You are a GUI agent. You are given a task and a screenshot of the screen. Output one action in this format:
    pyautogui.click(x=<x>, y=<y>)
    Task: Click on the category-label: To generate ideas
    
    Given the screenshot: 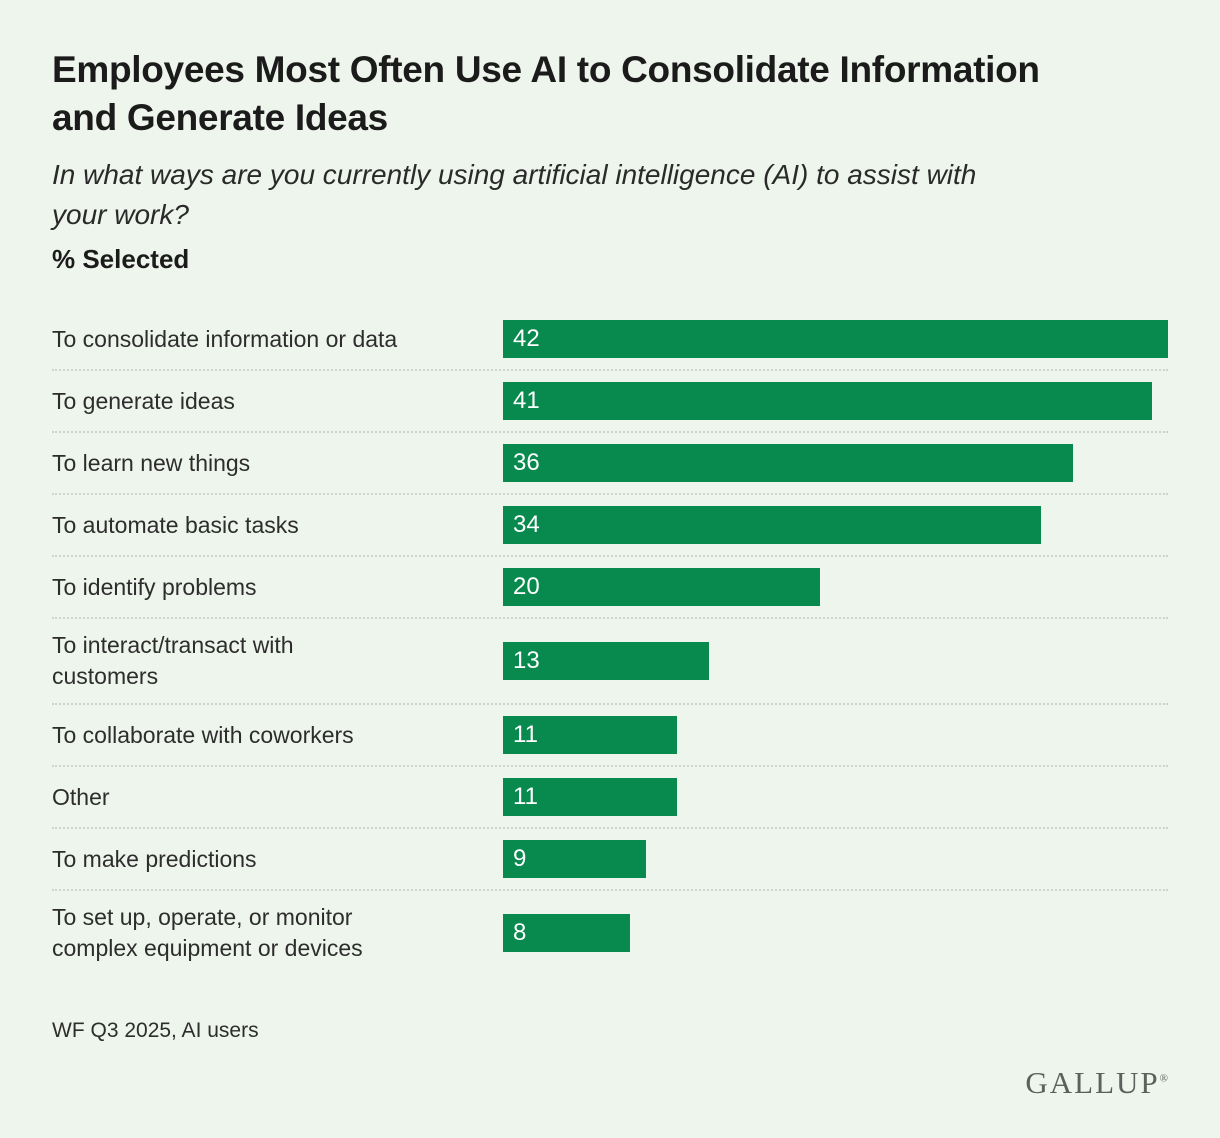 What is the action you would take?
    pyautogui.click(x=277, y=401)
    